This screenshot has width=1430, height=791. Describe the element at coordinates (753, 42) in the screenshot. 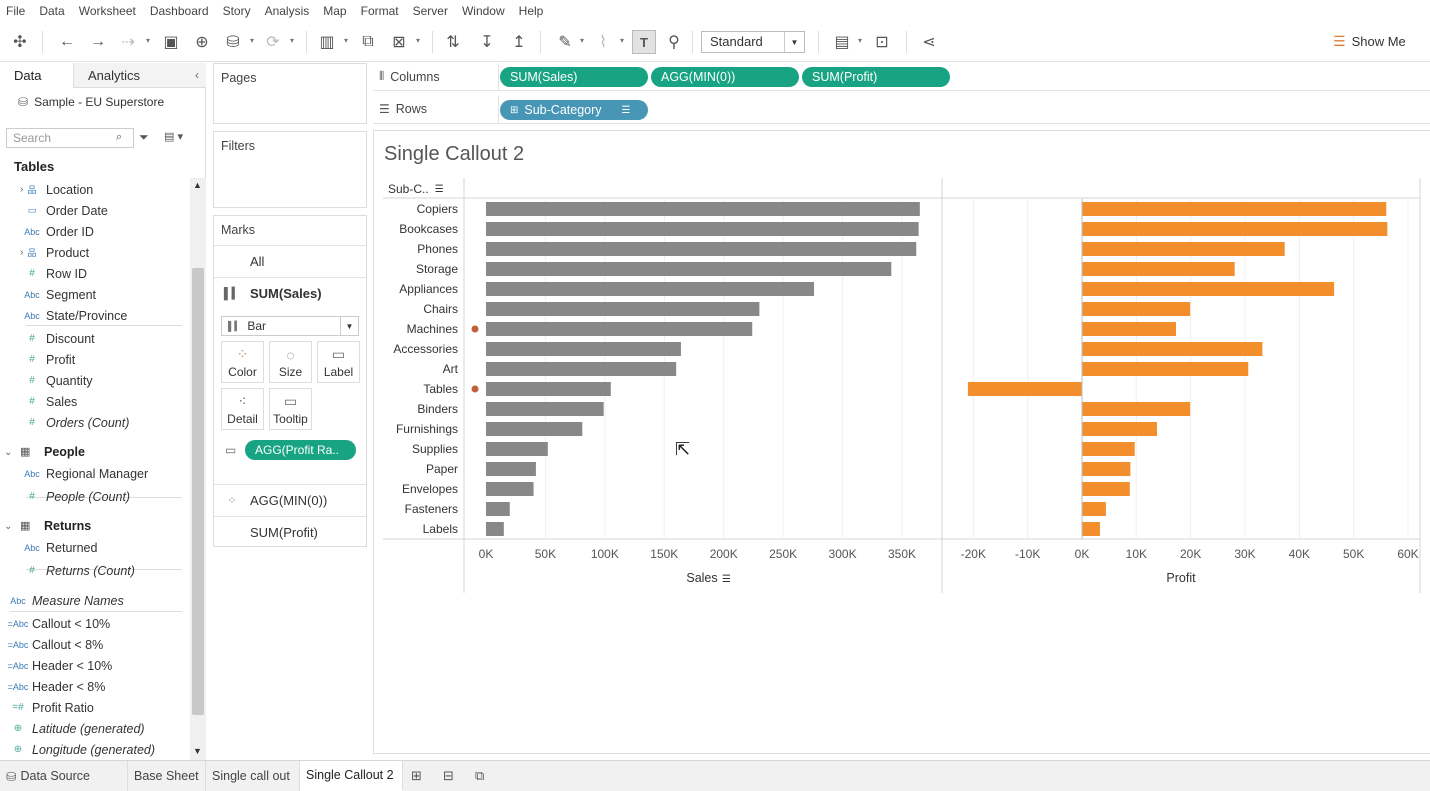

I see `fit-select: Standard ▼` at that location.